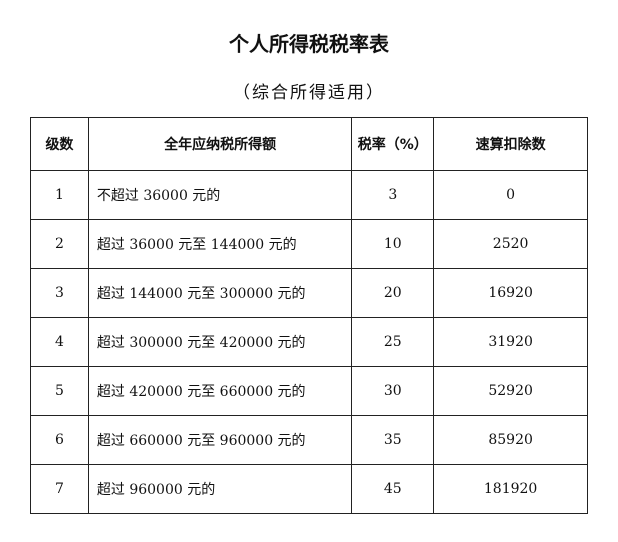 Image resolution: width=618 pixels, height=542 pixels. Describe the element at coordinates (220, 144) in the screenshot. I see `header-taxable-income: 全年应纳税所得额` at that location.